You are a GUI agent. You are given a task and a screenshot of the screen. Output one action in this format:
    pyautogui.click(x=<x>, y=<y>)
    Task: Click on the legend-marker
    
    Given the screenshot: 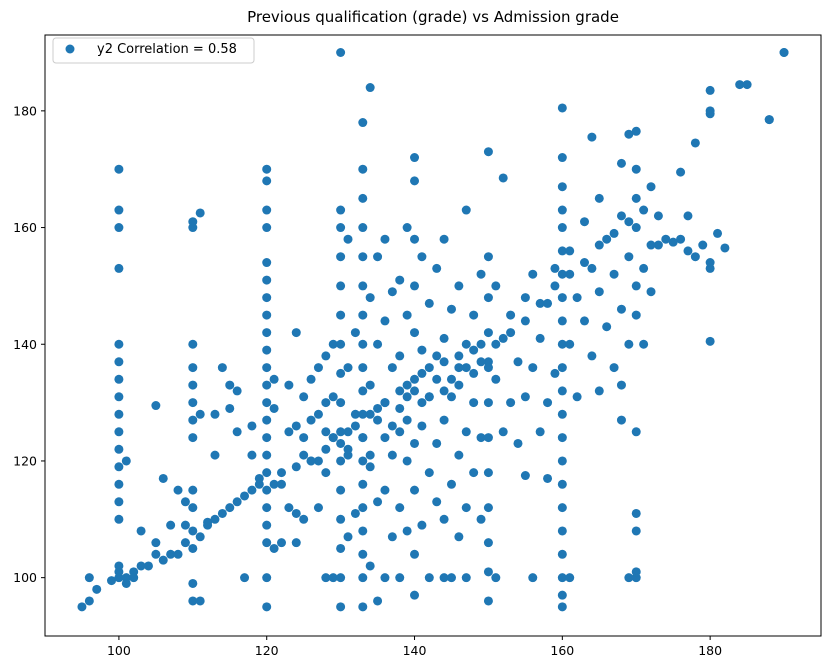 What is the action you would take?
    pyautogui.click(x=70, y=49)
    